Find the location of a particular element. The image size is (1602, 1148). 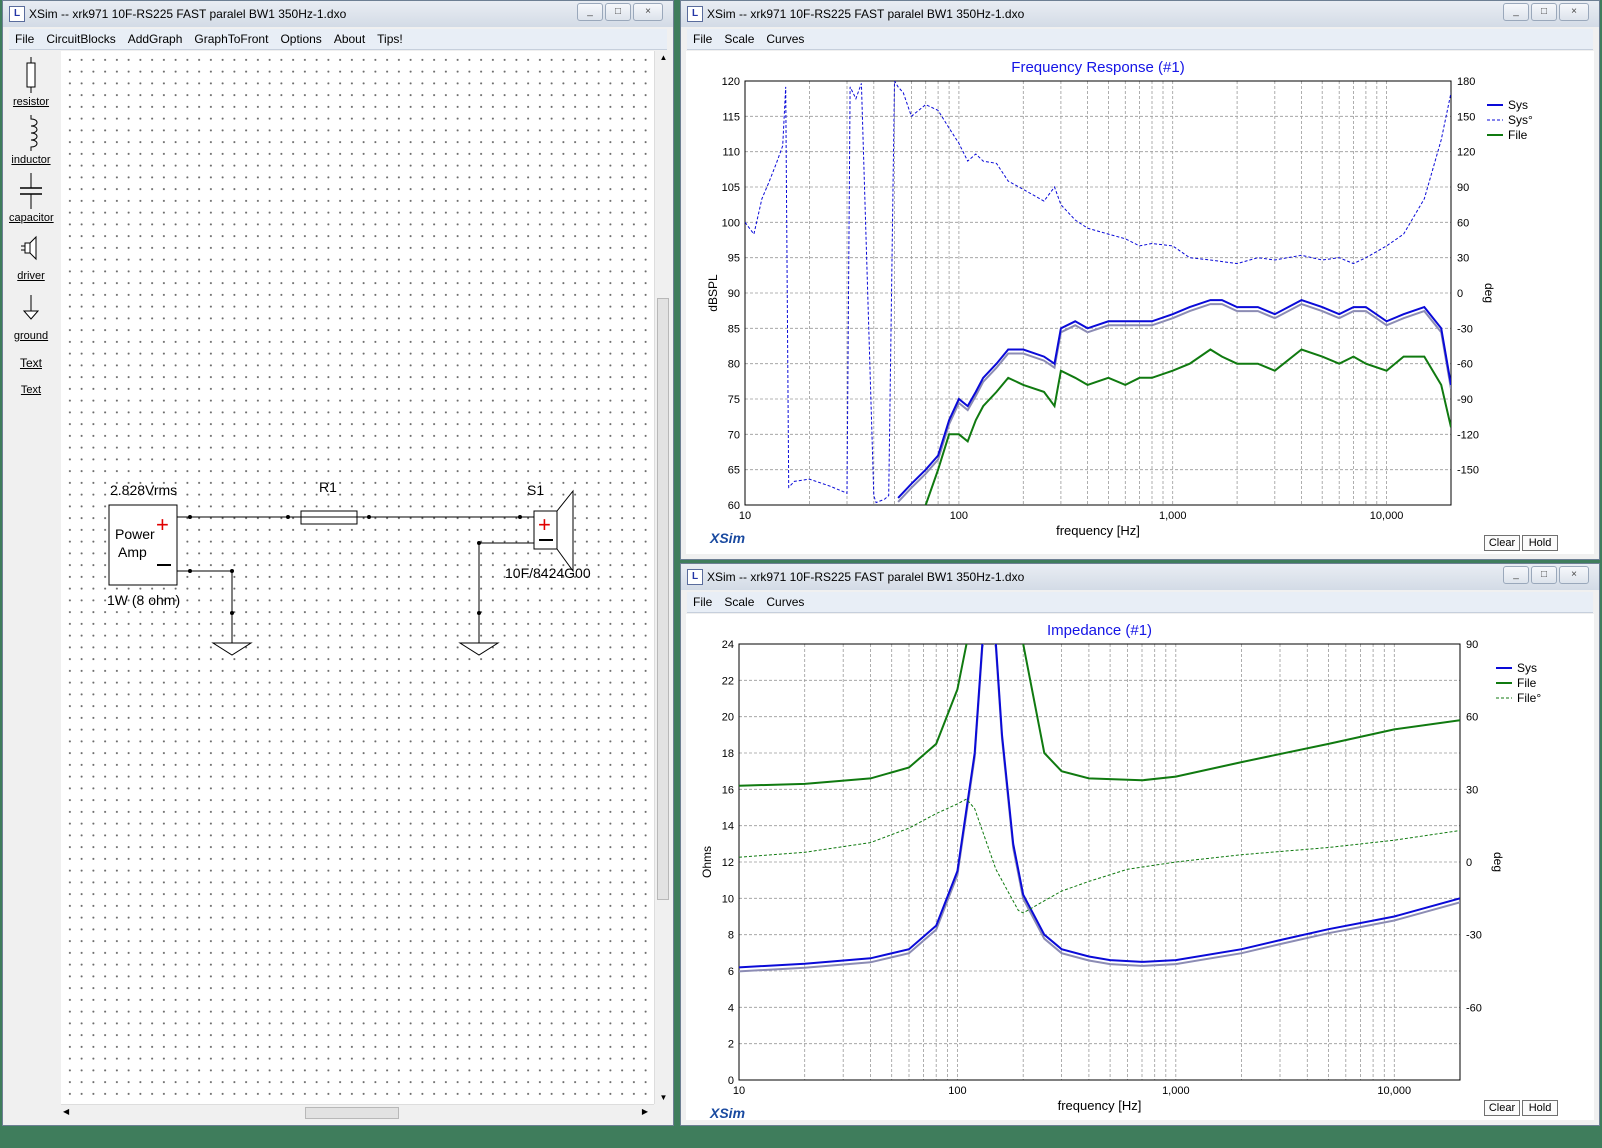

y2-tick-label: -120 is located at coordinates (1468, 435).